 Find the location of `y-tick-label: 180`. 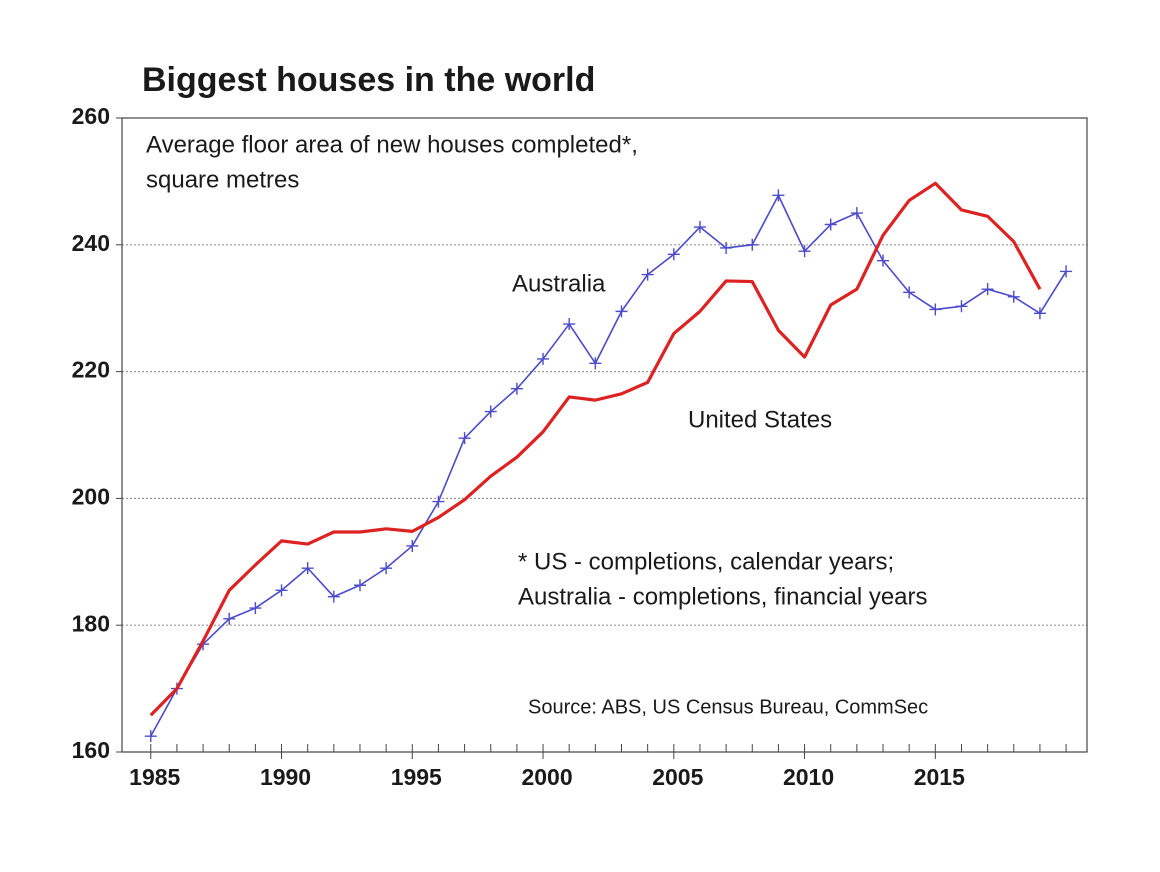

y-tick-label: 180 is located at coordinates (91, 623).